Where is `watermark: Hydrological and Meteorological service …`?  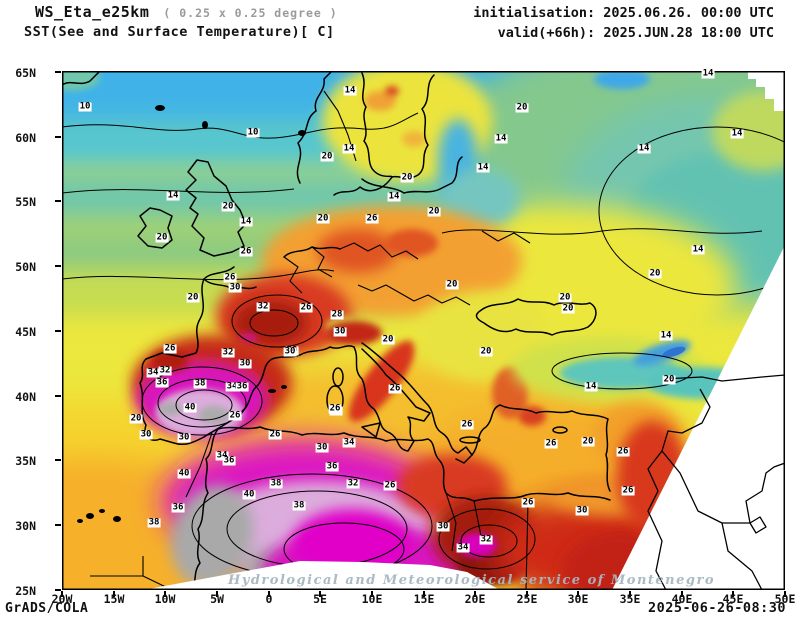 watermark: Hydrological and Meteorological service … is located at coordinates (472, 580).